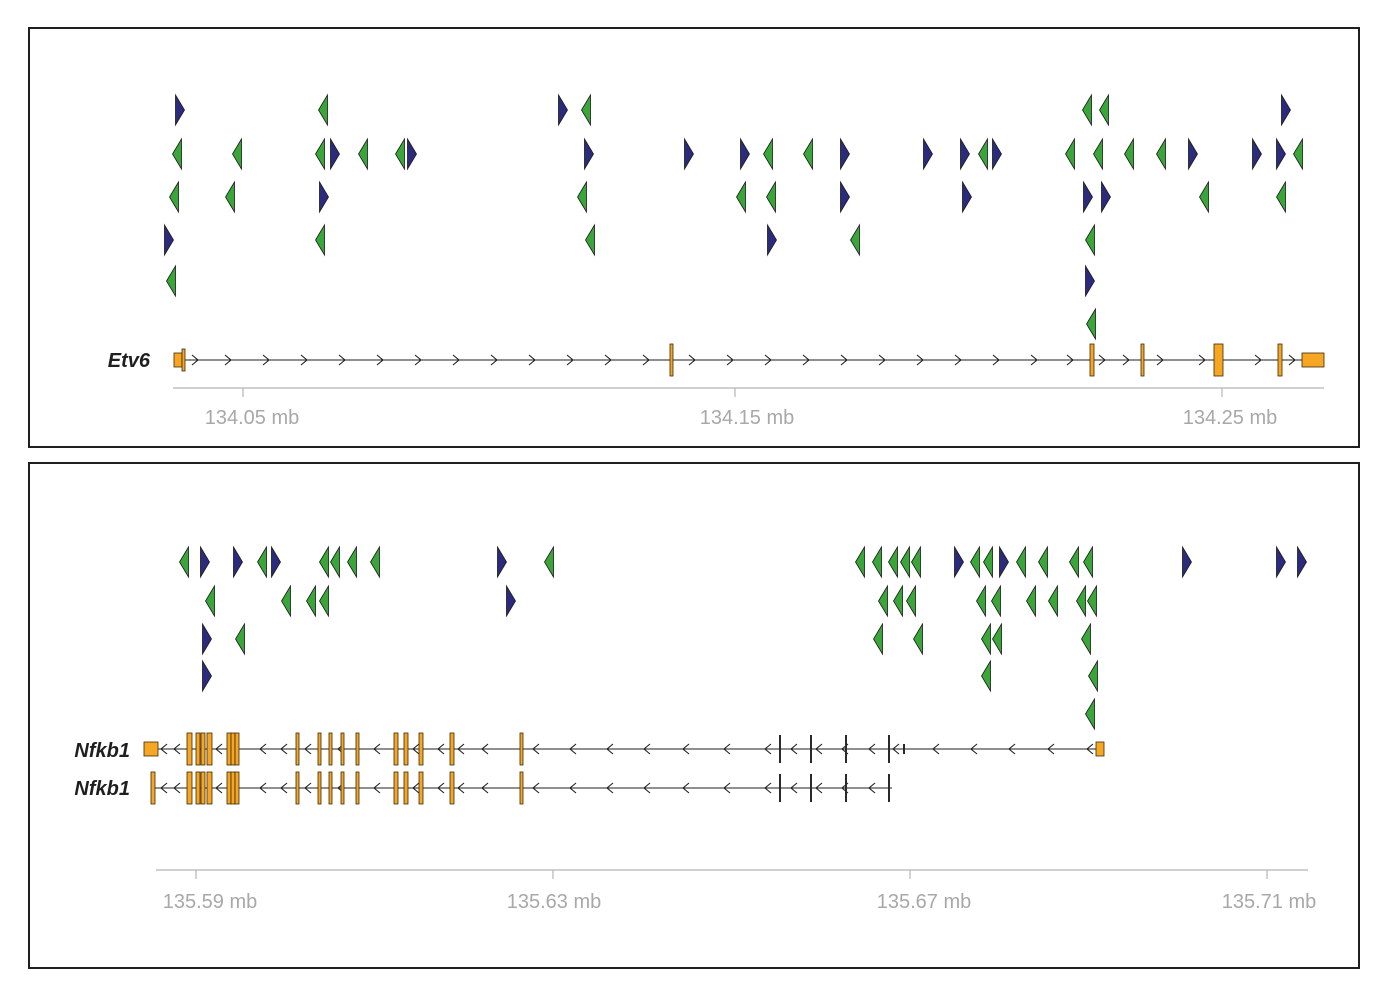 The width and height of the screenshot is (1396, 1000). I want to click on etv6-gene-label: Etv6, so click(129, 361).